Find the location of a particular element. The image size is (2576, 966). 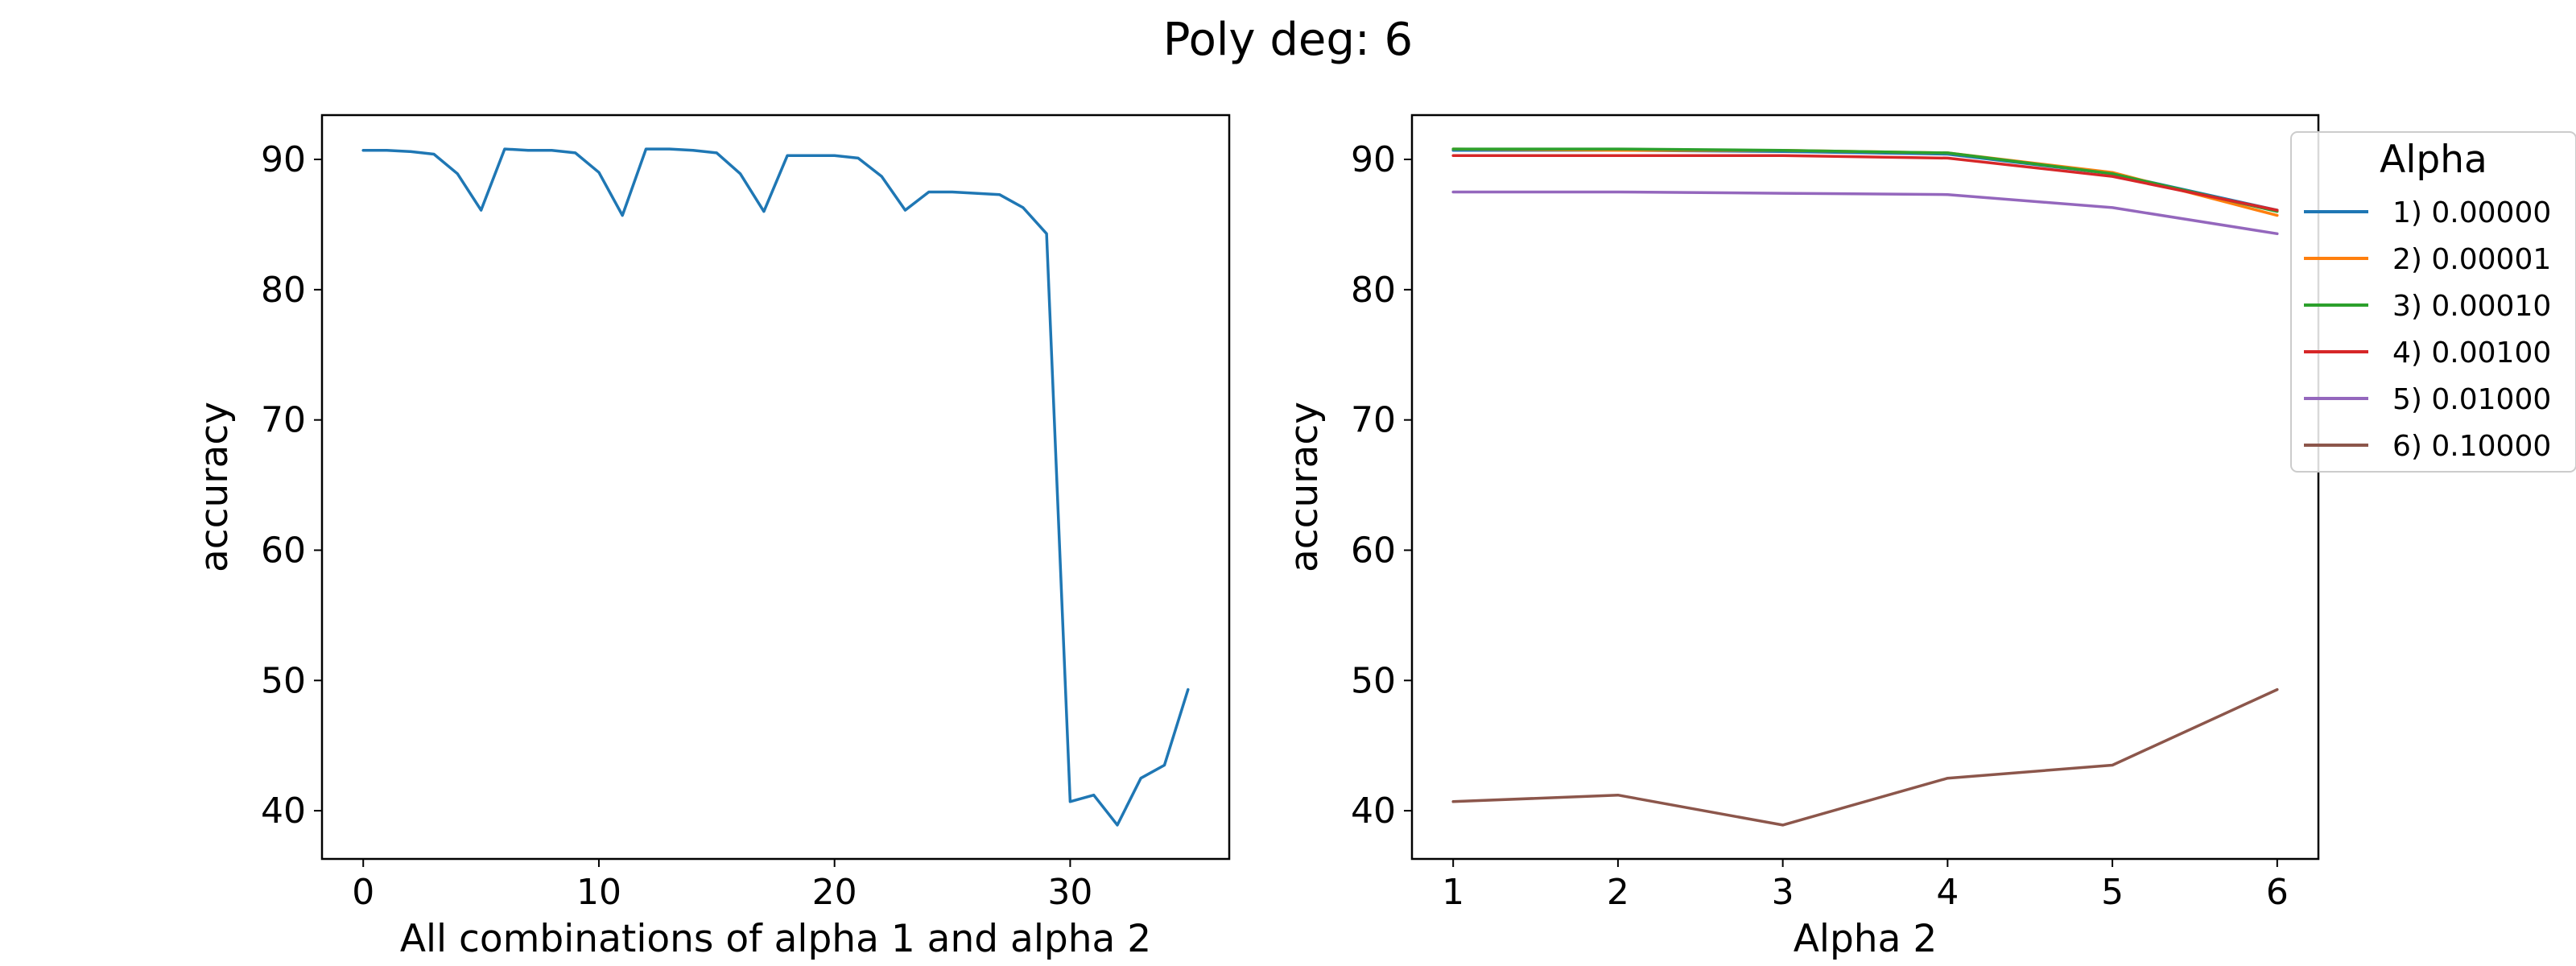

right-chart-y-tick-label: 70 is located at coordinates (1373, 421).